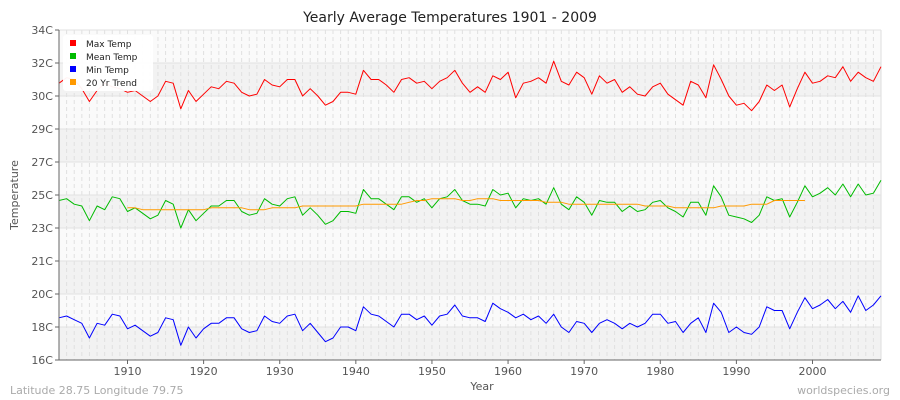 Image resolution: width=900 pixels, height=400 pixels. Describe the element at coordinates (14, 195) in the screenshot. I see `y-axis-label: Temperature` at that location.